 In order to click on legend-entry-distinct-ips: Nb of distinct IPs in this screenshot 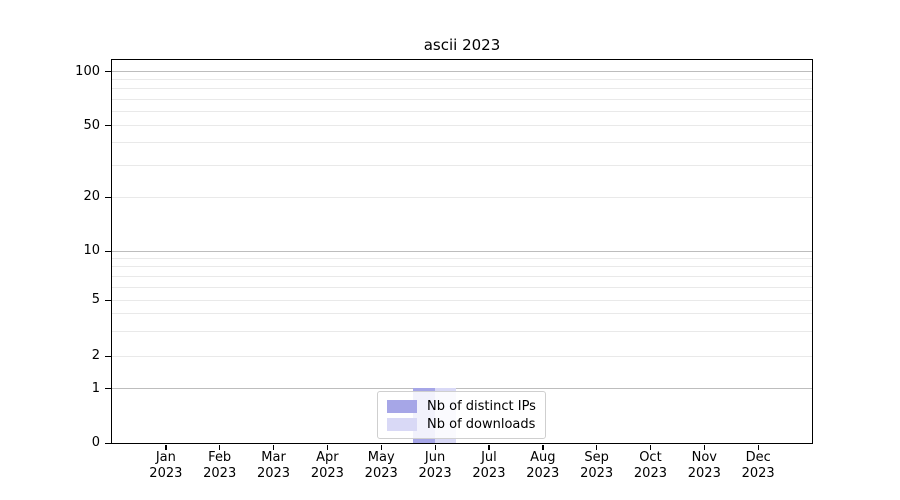, I will do `click(461, 406)`.